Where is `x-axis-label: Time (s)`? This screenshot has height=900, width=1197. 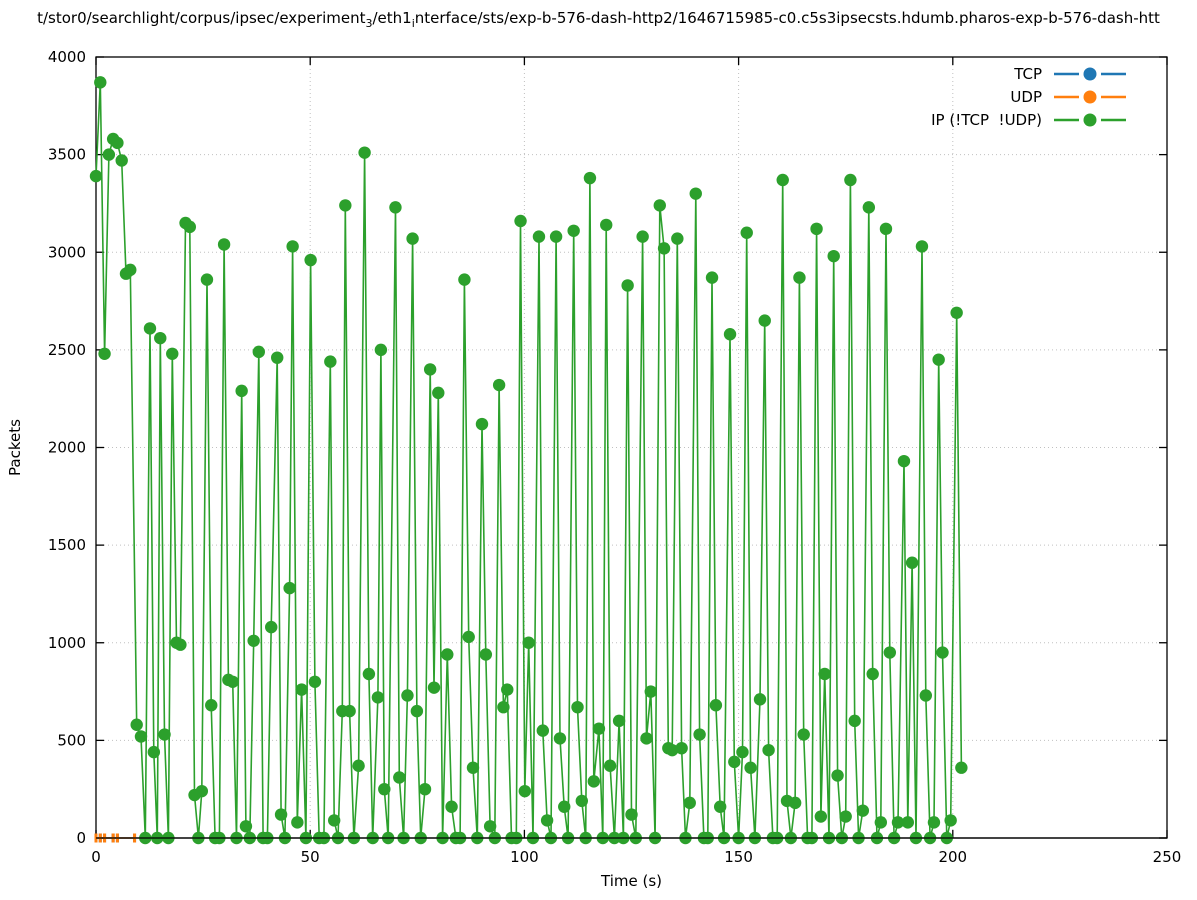 x-axis-label: Time (s) is located at coordinates (631, 881).